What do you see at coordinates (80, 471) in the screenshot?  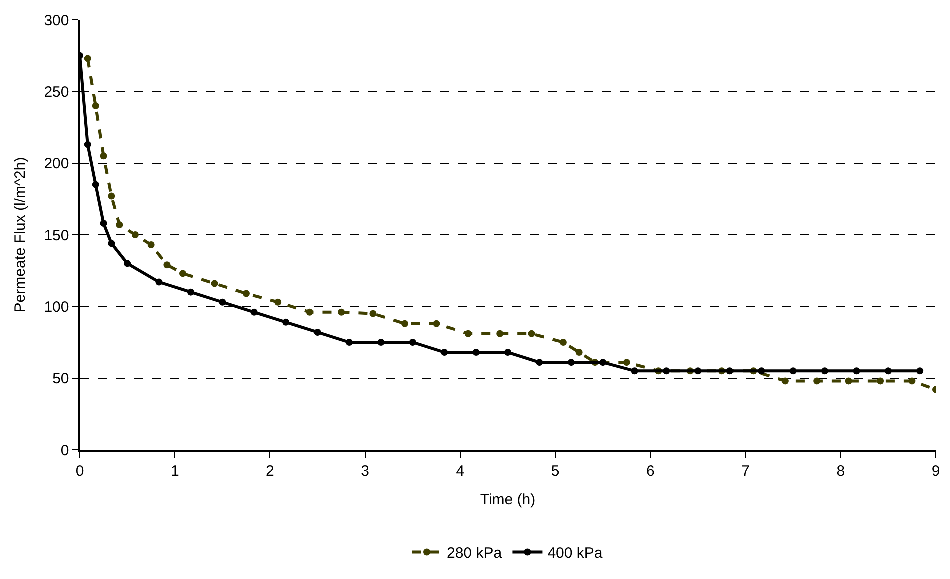 I see `x-tick-label: 0` at bounding box center [80, 471].